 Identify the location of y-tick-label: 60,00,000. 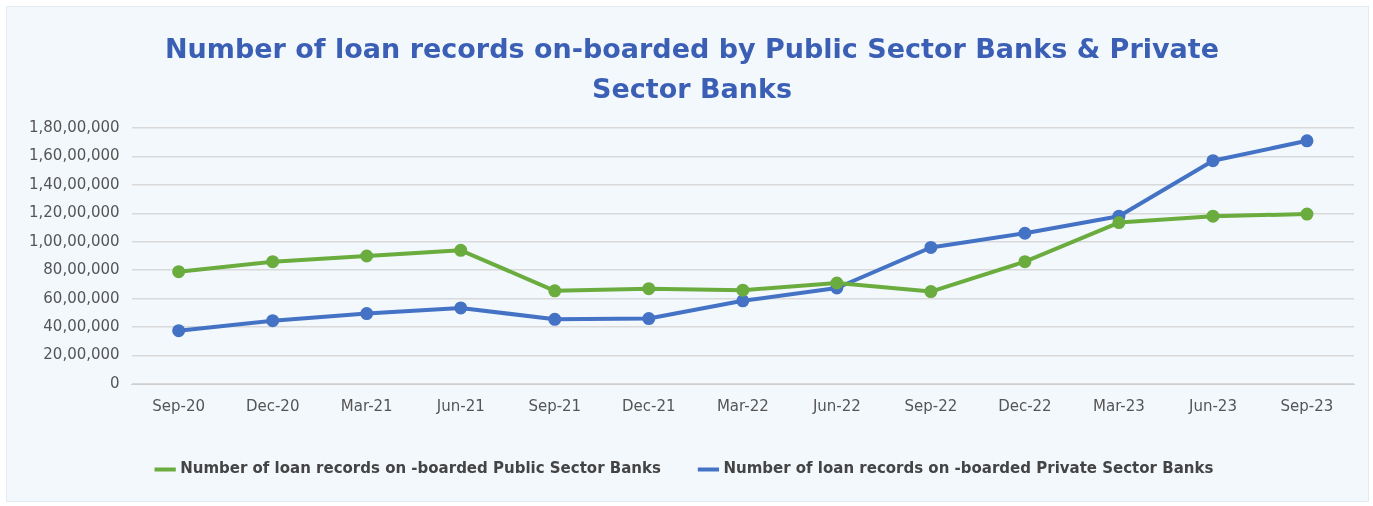
(81, 297).